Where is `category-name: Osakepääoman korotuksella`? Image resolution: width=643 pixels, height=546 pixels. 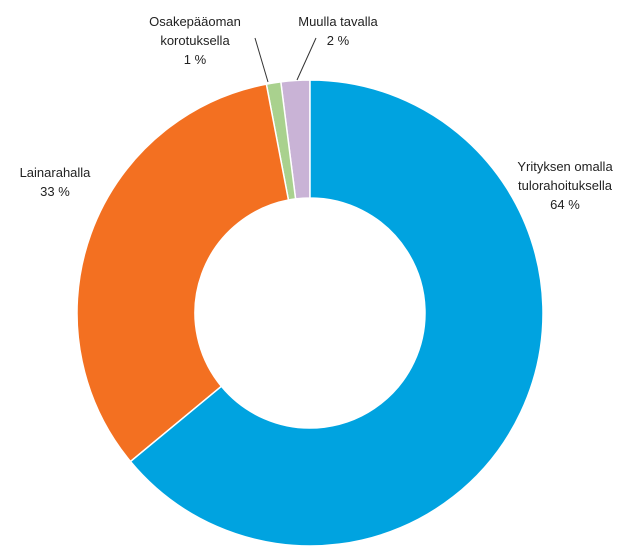 category-name: Osakepääoman korotuksella is located at coordinates (195, 31).